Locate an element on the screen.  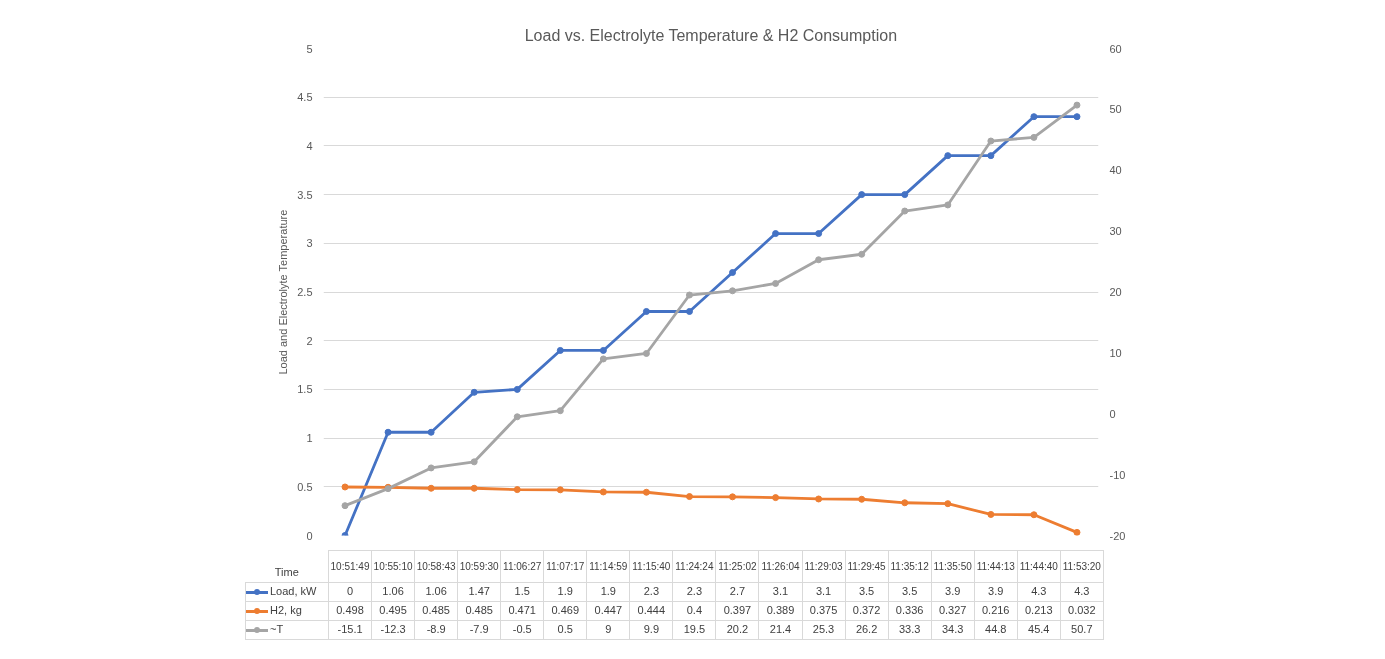
data-label: 34.3 is located at coordinates (953, 630).